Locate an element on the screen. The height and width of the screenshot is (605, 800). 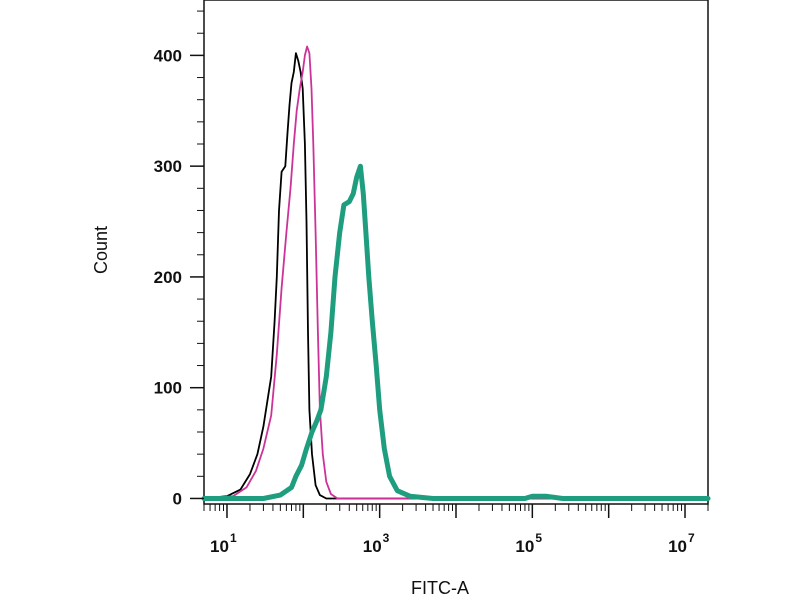
x-tick-label: 10 1 is located at coordinates (223, 543).